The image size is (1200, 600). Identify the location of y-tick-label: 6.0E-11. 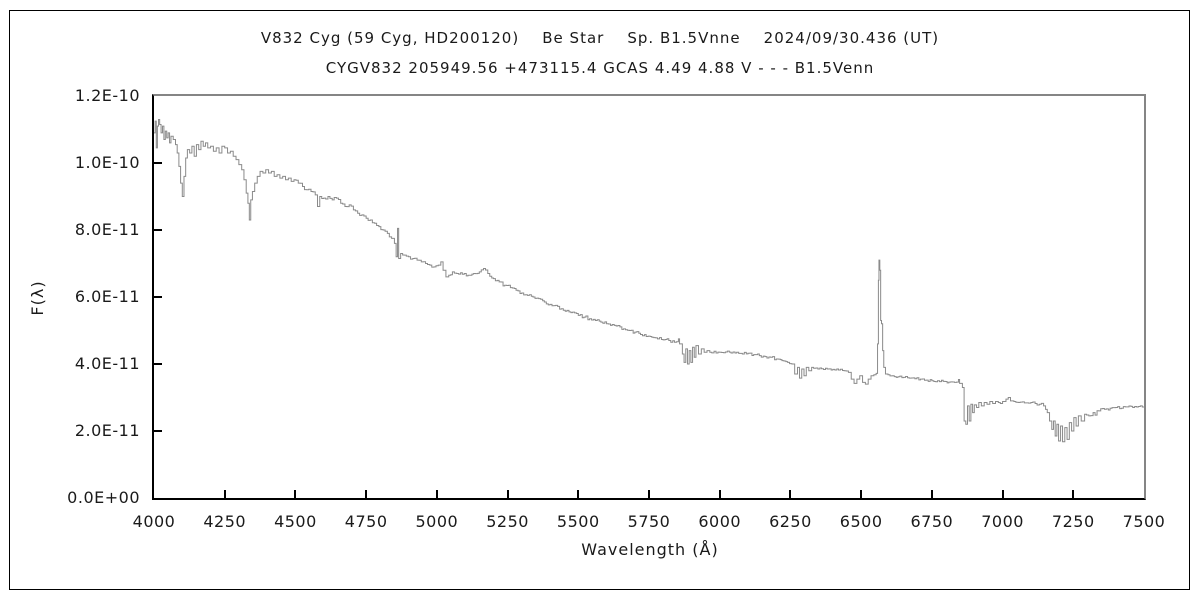
(107, 296).